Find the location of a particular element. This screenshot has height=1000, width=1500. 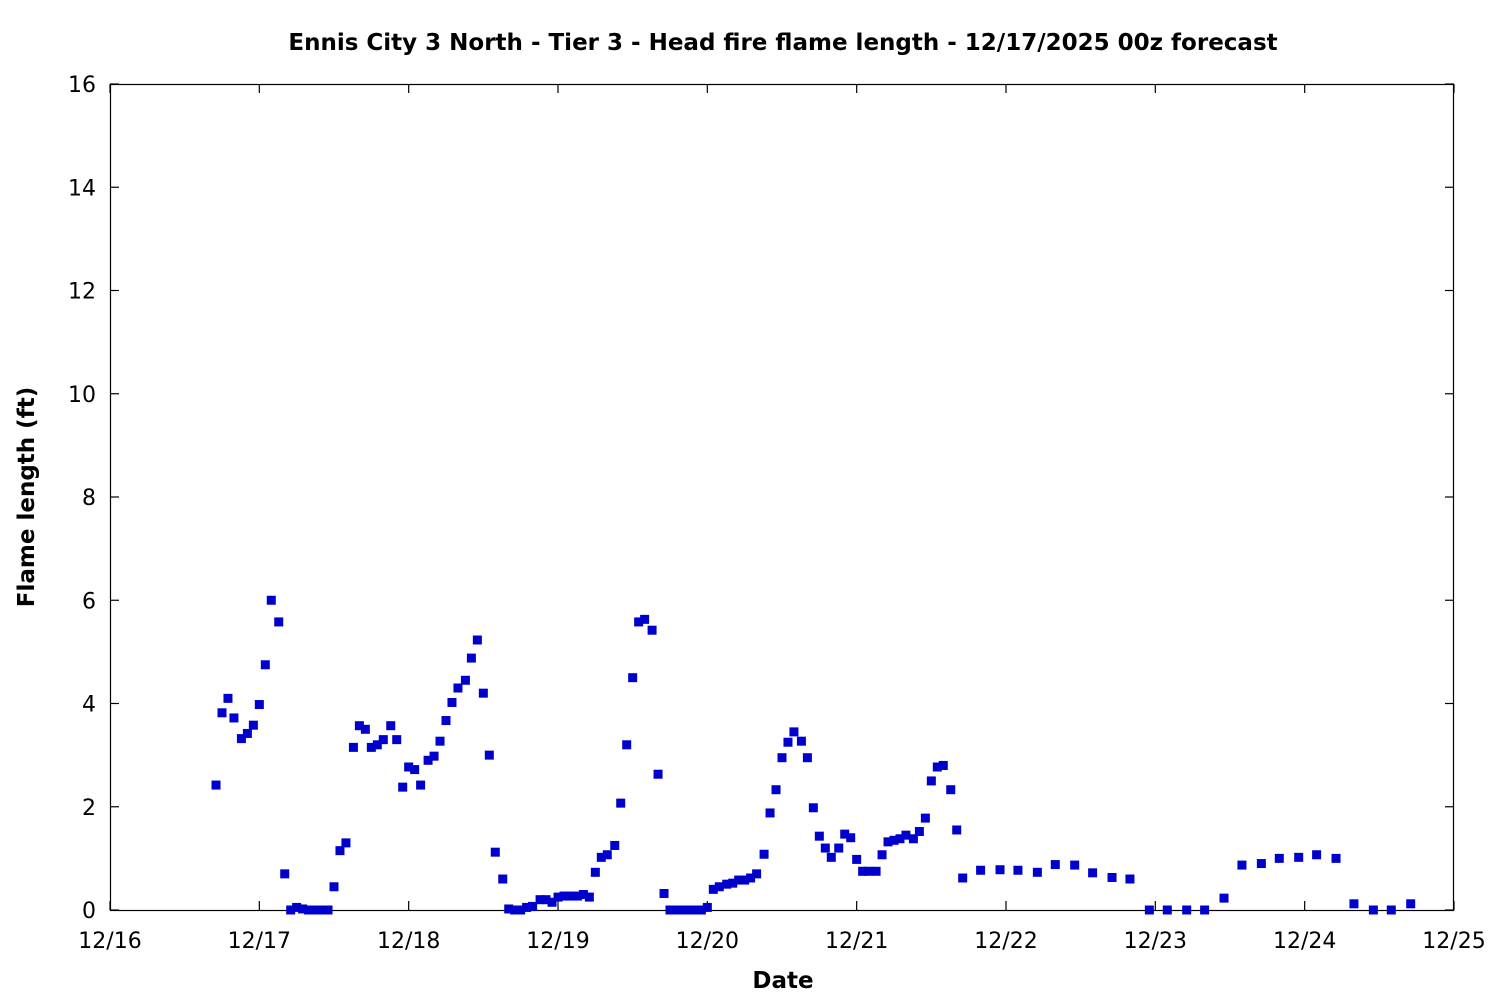

x-tick-label: 12/18 is located at coordinates (408, 941).